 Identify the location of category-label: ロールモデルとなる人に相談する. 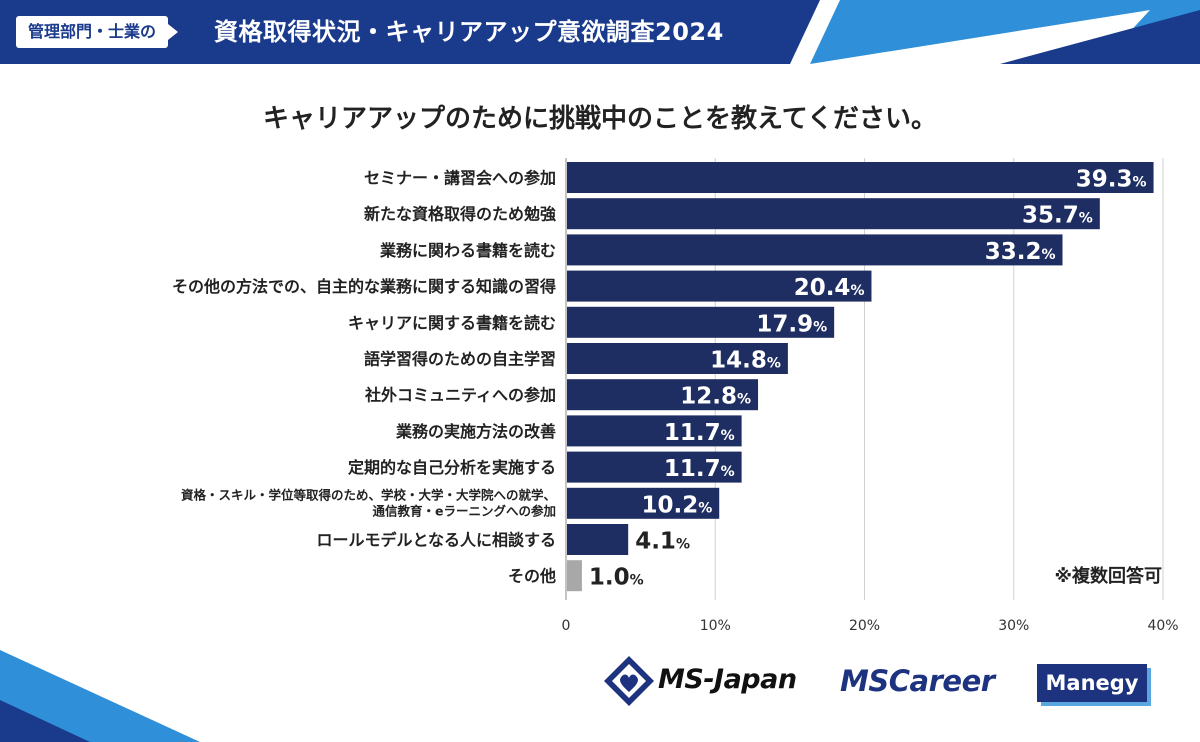
(436, 540).